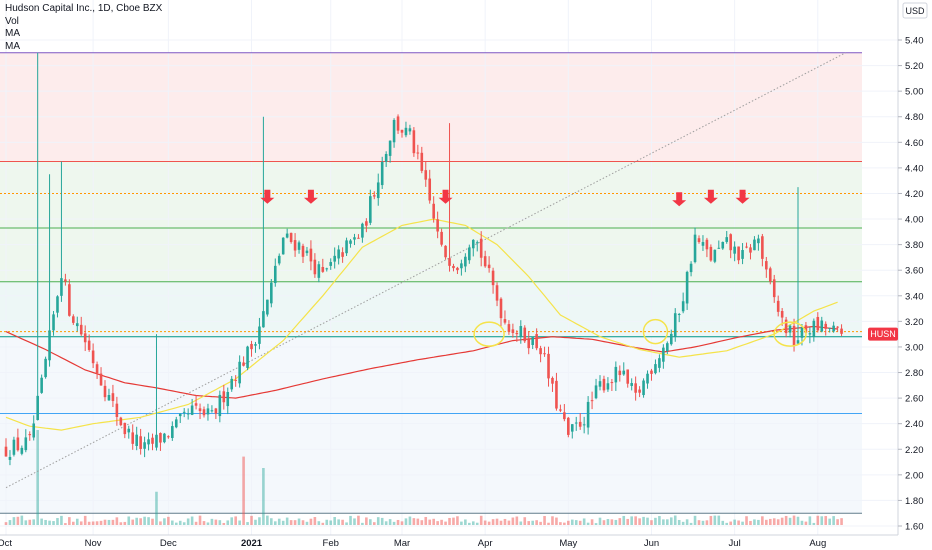 This screenshot has width=932, height=550. Describe the element at coordinates (915, 10) in the screenshot. I see `currency-badge` at that location.